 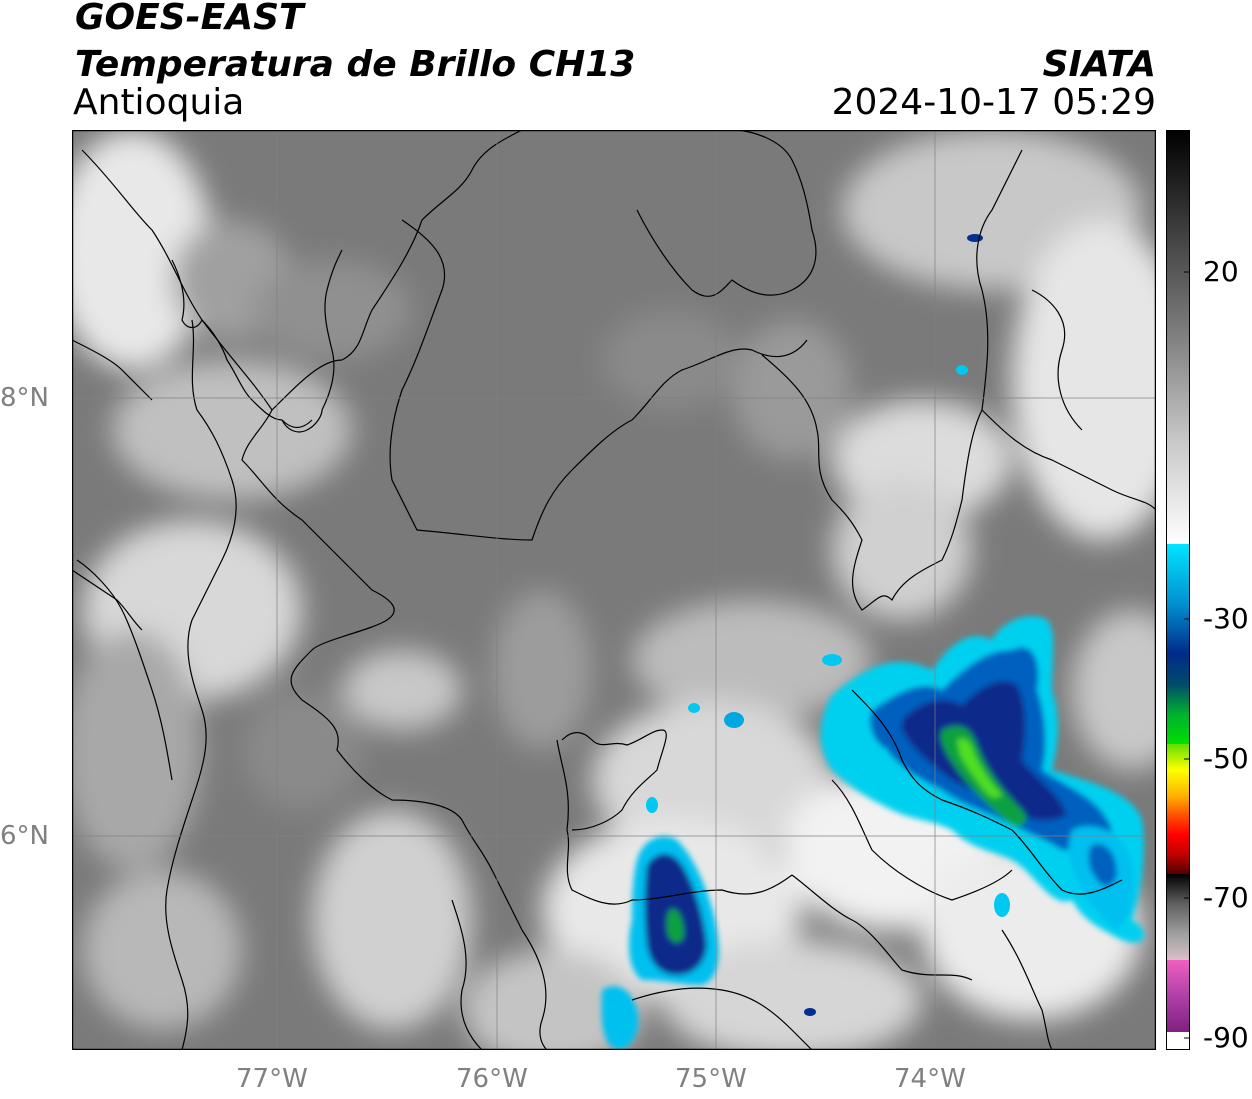 What do you see at coordinates (159, 102) in the screenshot?
I see `region-title: Antioquia` at bounding box center [159, 102].